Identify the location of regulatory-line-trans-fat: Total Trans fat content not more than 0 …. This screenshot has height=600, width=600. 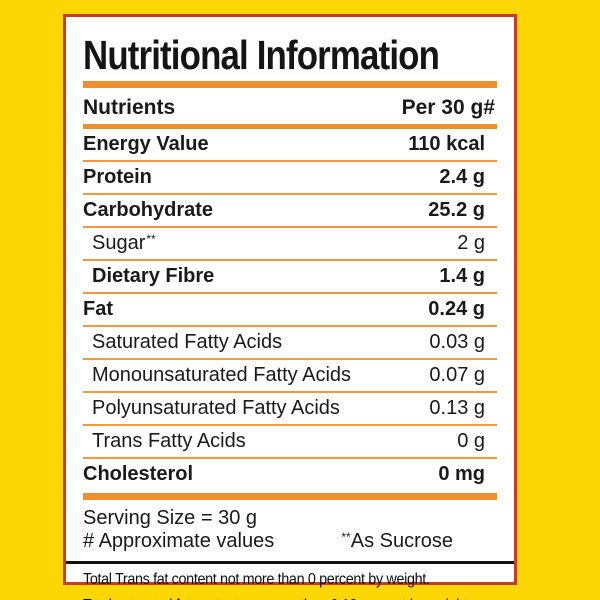
(256, 579).